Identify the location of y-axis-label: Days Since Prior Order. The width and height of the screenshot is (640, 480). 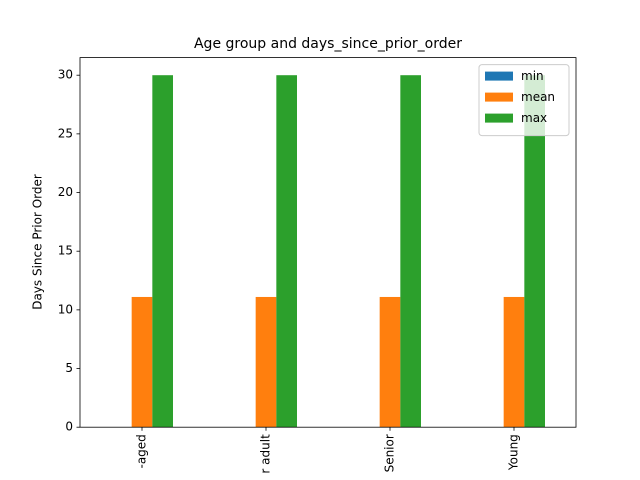
(38, 242).